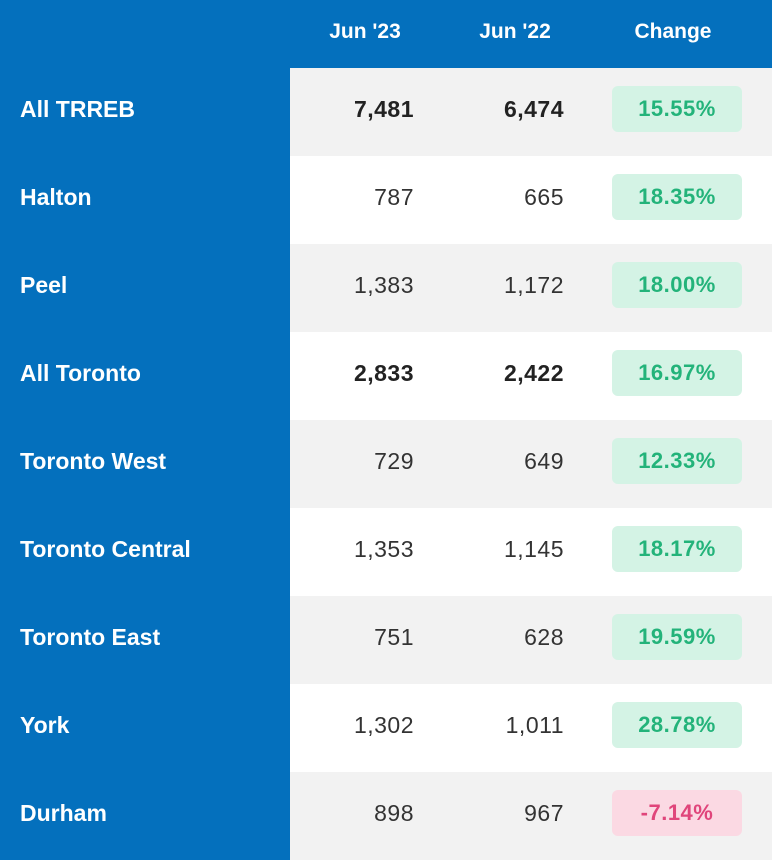  I want to click on region-label: Toronto East, so click(145, 640).